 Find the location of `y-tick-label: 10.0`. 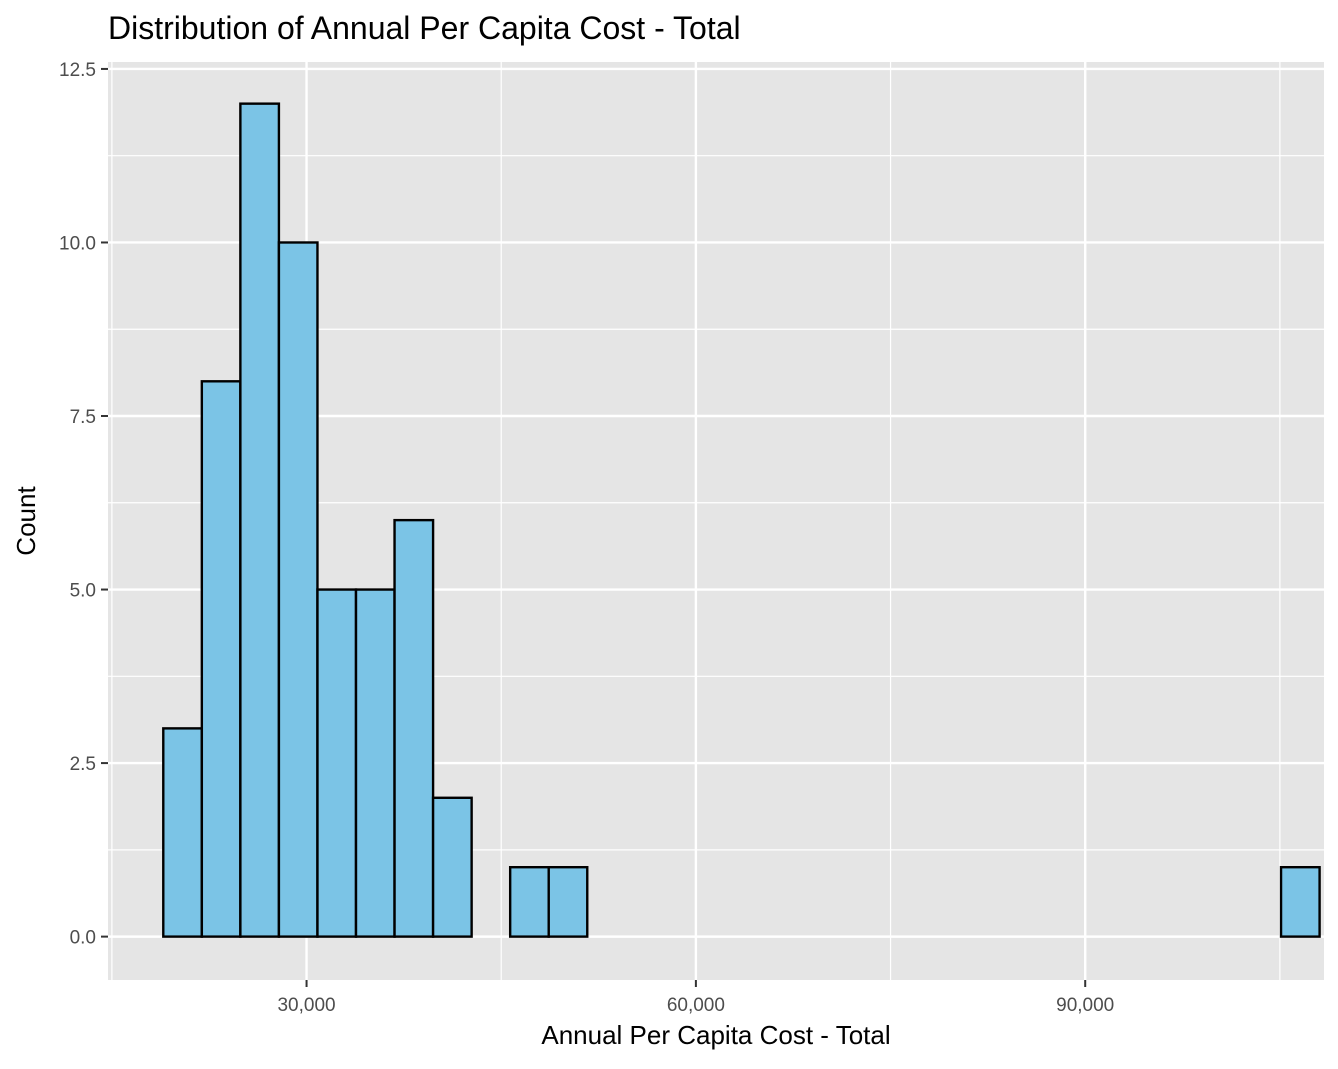

y-tick-label: 10.0 is located at coordinates (77, 243).